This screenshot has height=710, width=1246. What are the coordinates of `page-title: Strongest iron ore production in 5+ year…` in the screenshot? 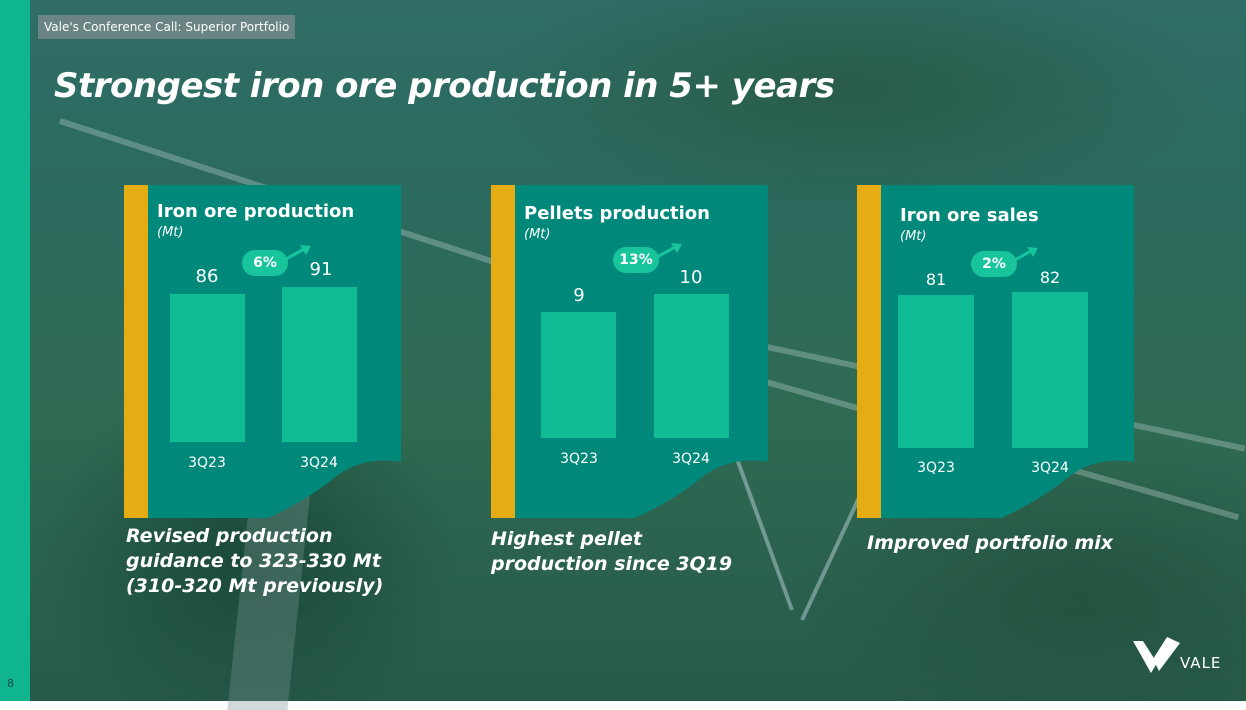 It's located at (444, 86).